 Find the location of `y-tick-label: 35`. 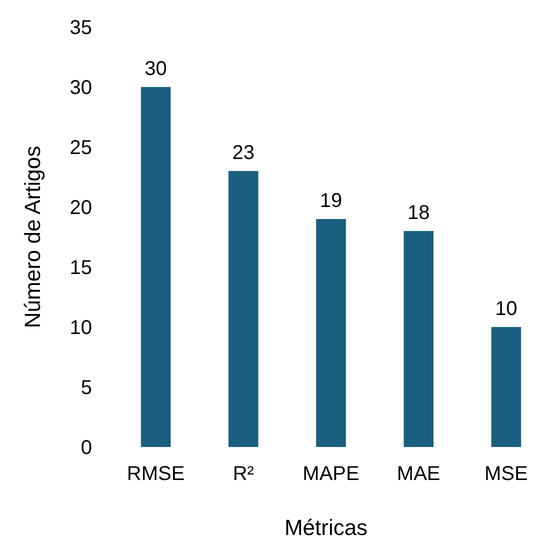

y-tick-label: 35 is located at coordinates (81, 28).